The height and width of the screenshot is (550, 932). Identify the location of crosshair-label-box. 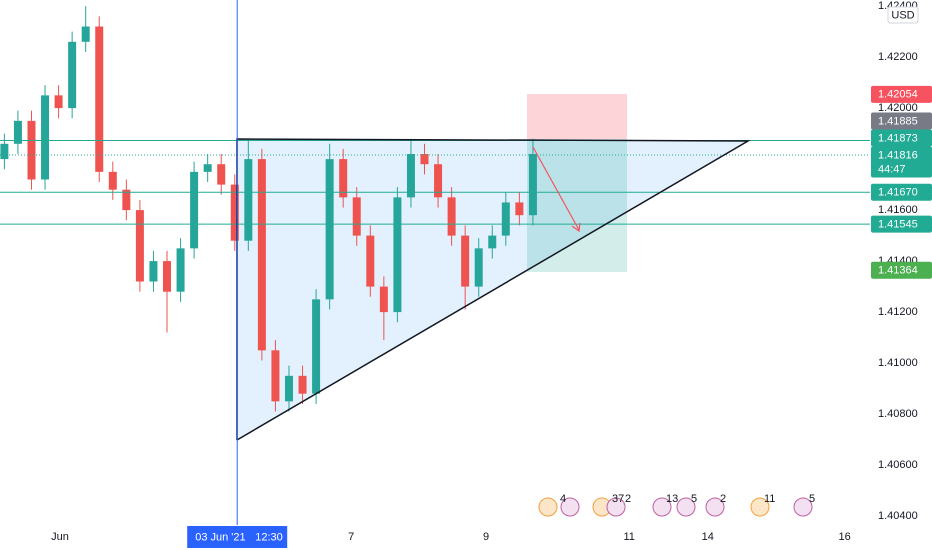
(237, 537).